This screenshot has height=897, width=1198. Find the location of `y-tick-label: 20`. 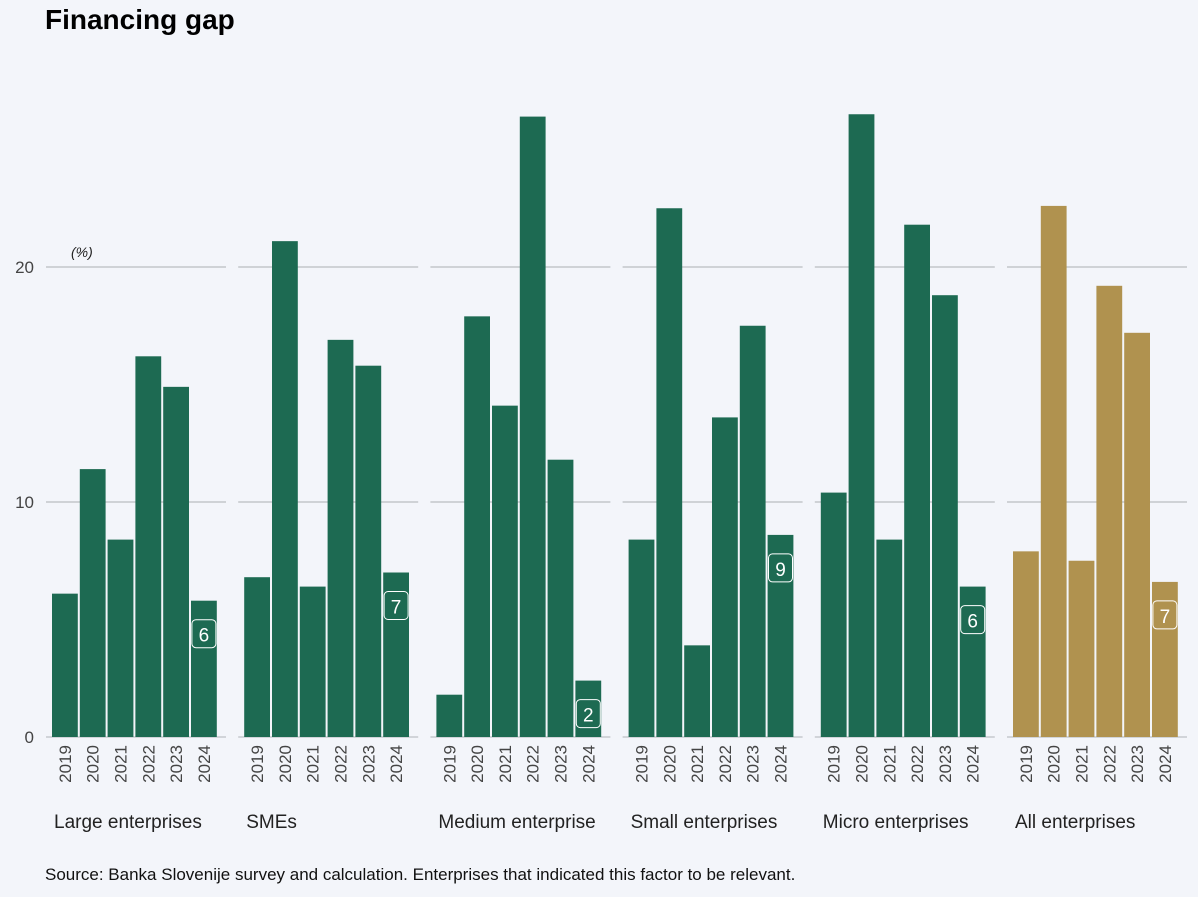

y-tick-label: 20 is located at coordinates (24, 267).